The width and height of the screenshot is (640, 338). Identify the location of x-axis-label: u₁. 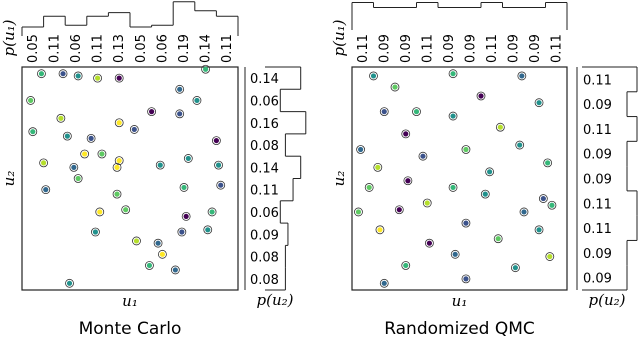
(460, 301).